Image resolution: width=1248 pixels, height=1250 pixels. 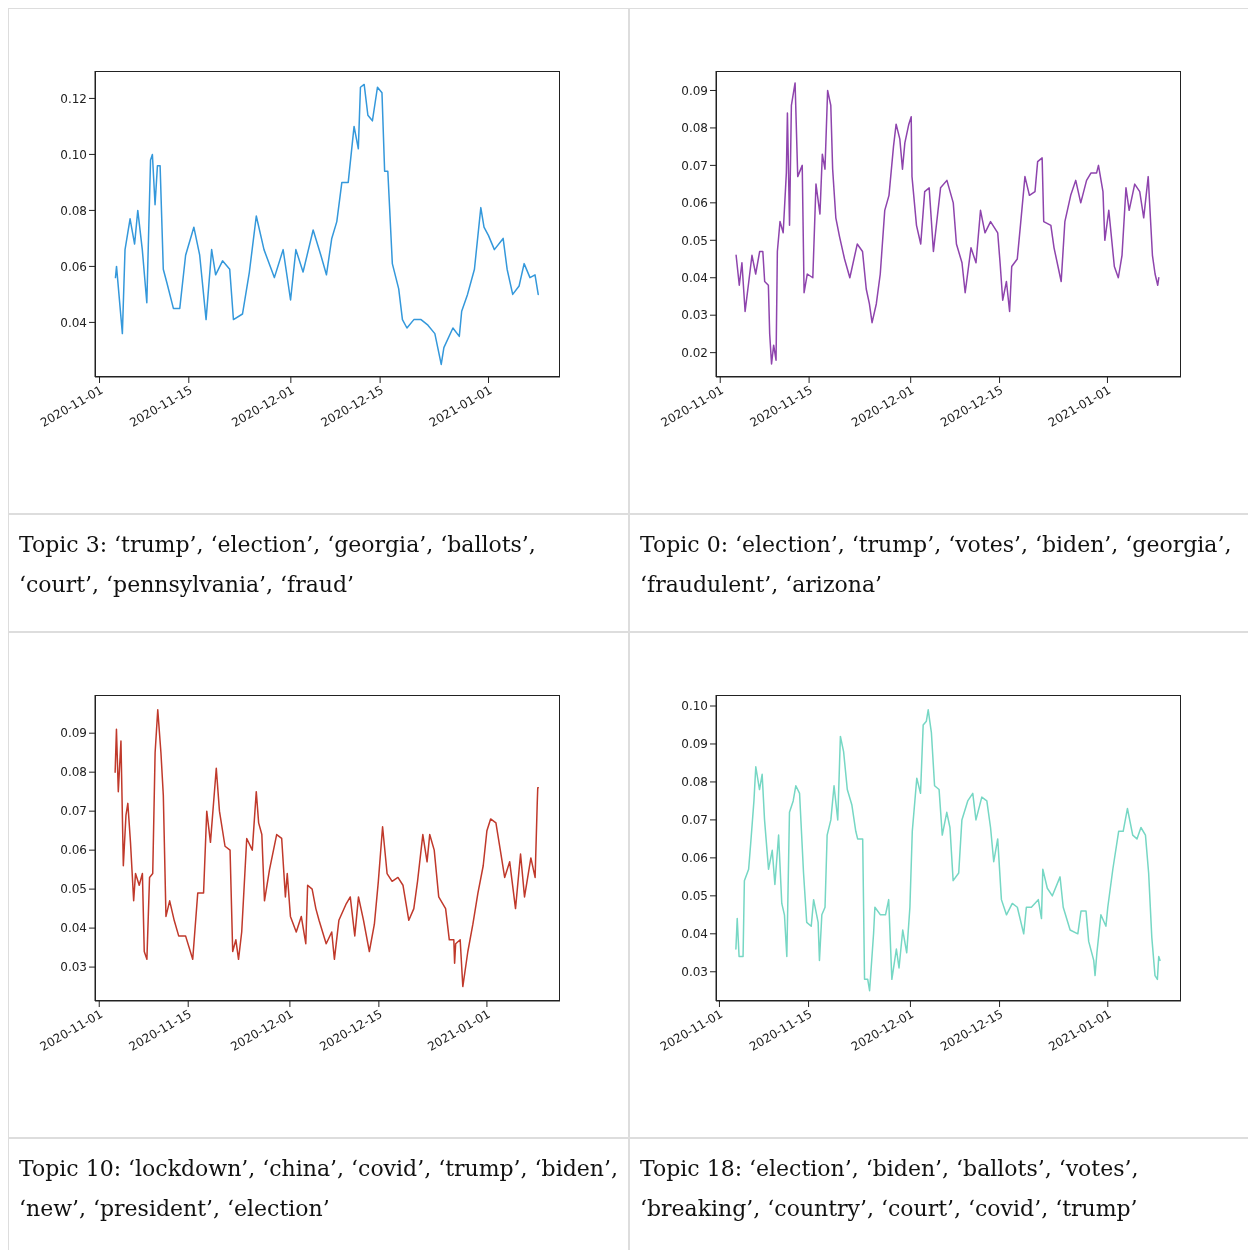 What do you see at coordinates (694, 352) in the screenshot?
I see `y-tick-label: 0.02` at bounding box center [694, 352].